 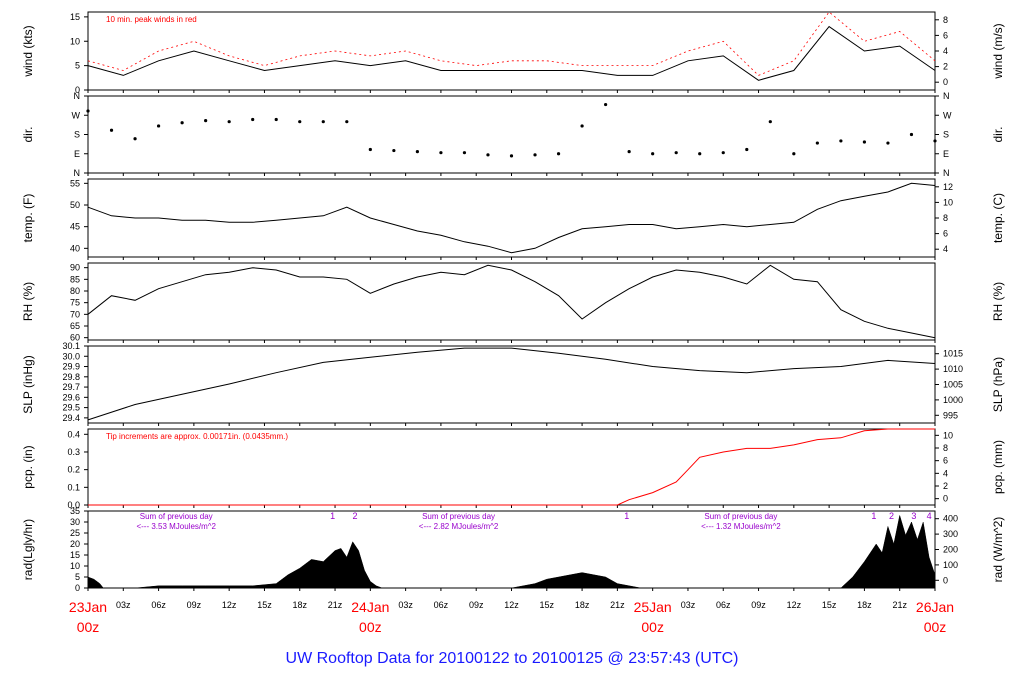 What do you see at coordinates (75, 227) in the screenshot?
I see `temp-ytick-label: 45` at bounding box center [75, 227].